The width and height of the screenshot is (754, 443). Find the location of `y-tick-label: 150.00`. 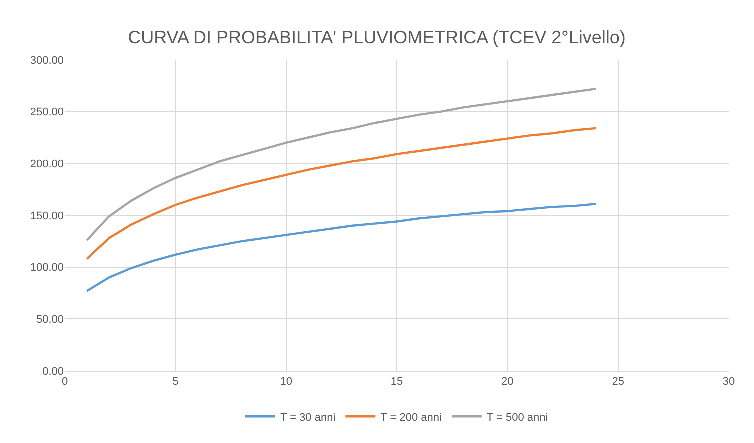

y-tick-label: 150.00 is located at coordinates (47, 216).